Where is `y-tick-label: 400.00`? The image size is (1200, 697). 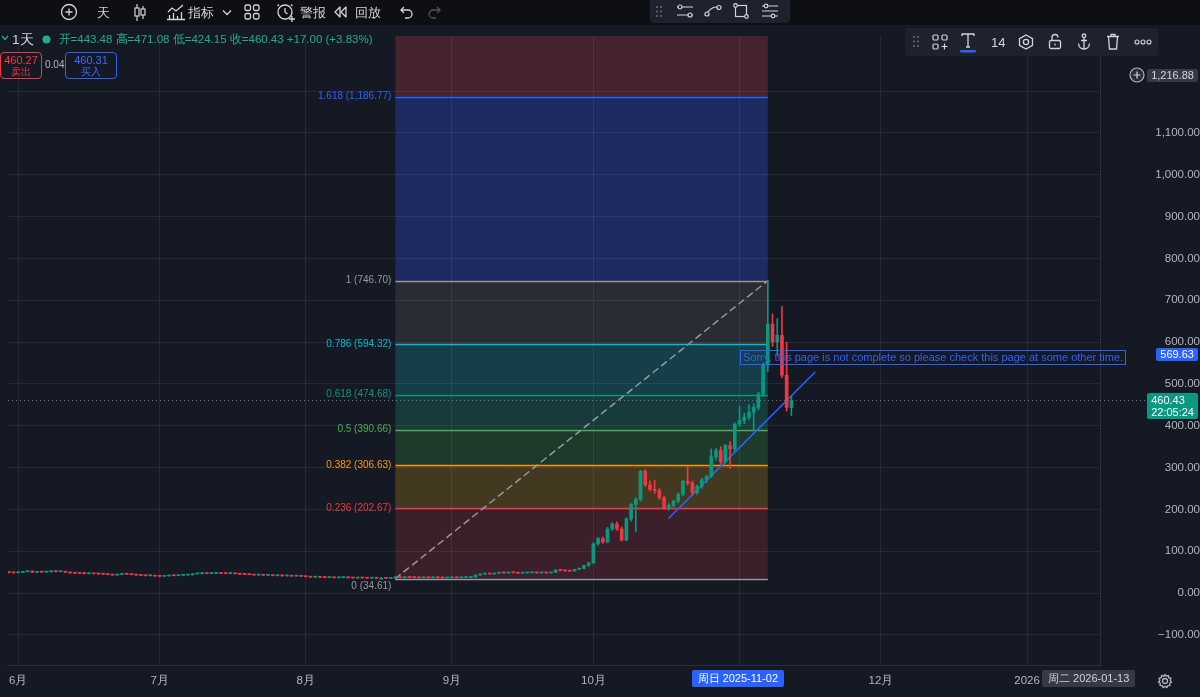
y-tick-label: 400.00 is located at coordinates (1182, 424).